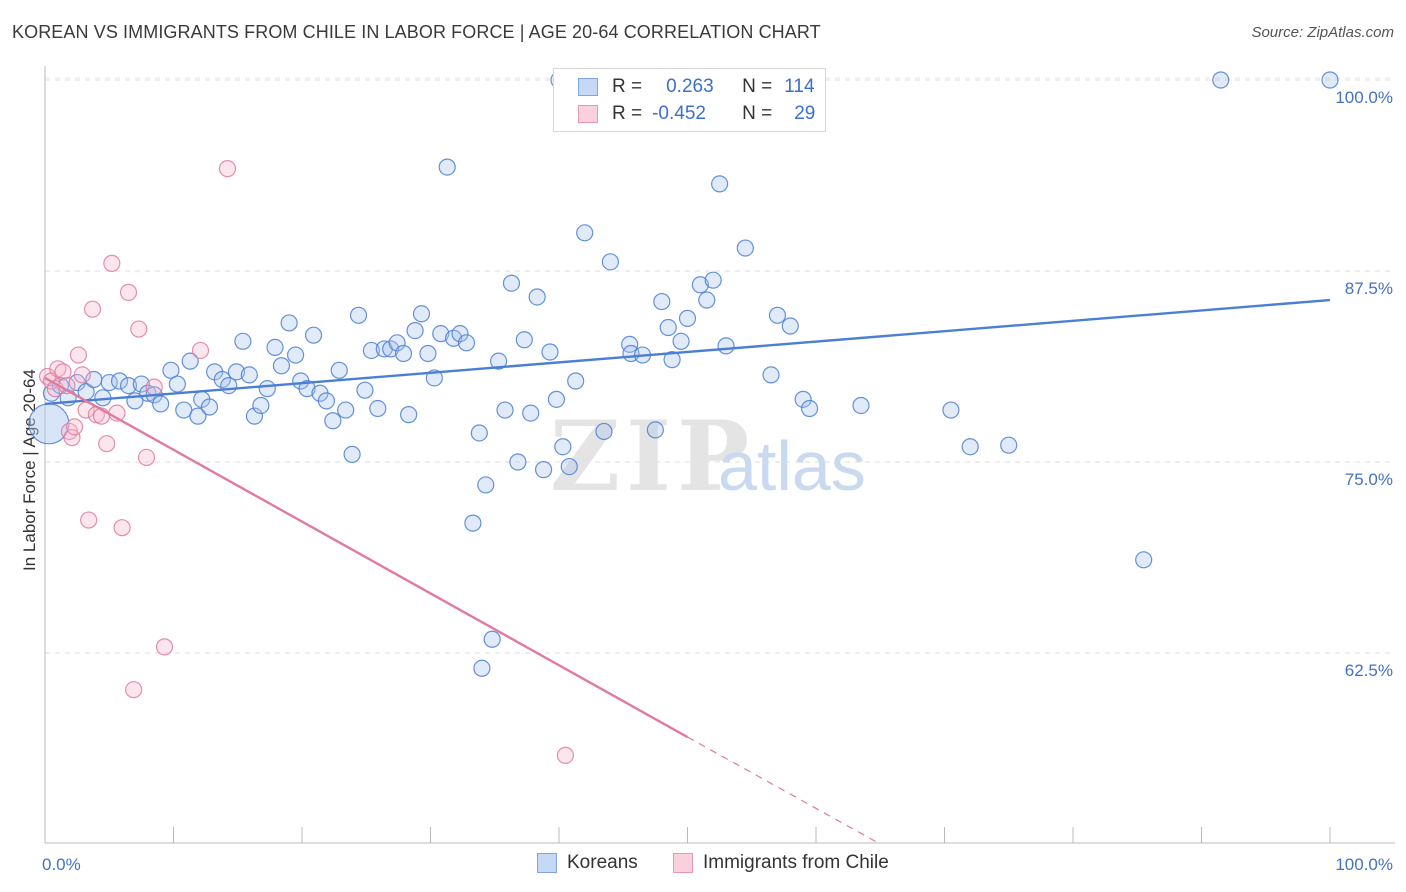 The image size is (1406, 892). Describe the element at coordinates (588, 87) in the screenshot. I see `legend-swatch-koreans` at that location.